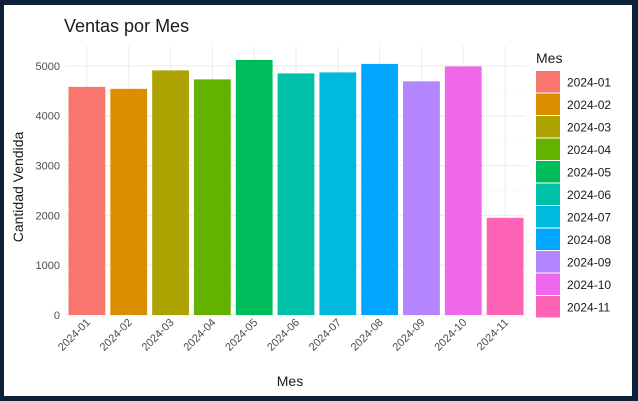 This screenshot has height=401, width=638. I want to click on y-tick-label: 2000, so click(48, 216).